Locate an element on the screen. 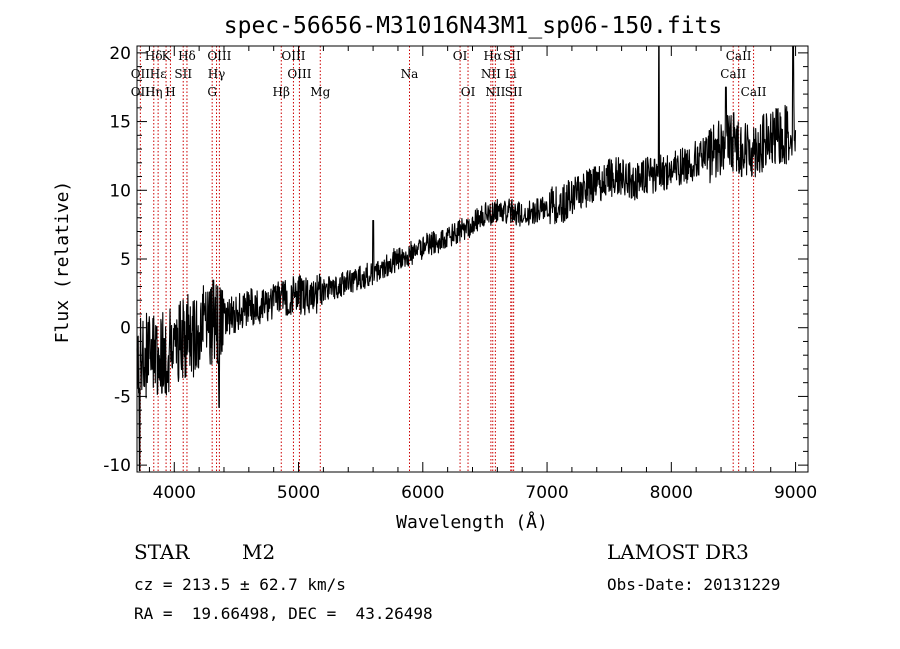 The image size is (900, 649). survey-name: LAMOST DR3 is located at coordinates (678, 552).